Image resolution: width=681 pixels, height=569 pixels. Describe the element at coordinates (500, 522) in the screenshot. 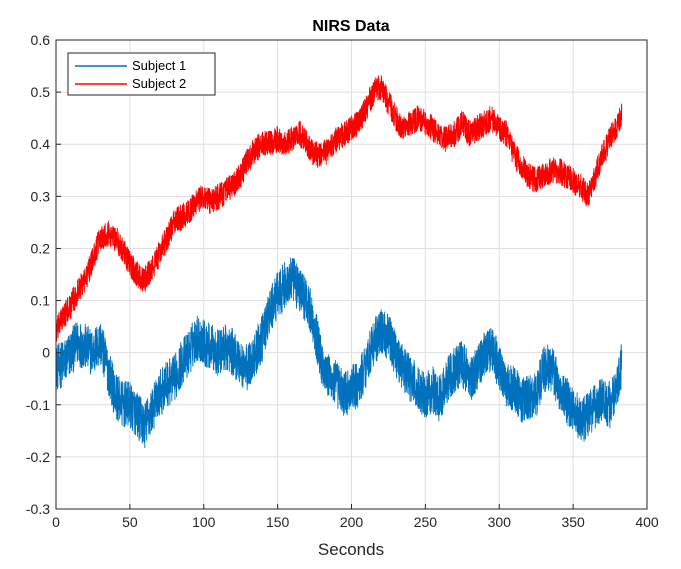

I see `x-tick-label: 300` at that location.